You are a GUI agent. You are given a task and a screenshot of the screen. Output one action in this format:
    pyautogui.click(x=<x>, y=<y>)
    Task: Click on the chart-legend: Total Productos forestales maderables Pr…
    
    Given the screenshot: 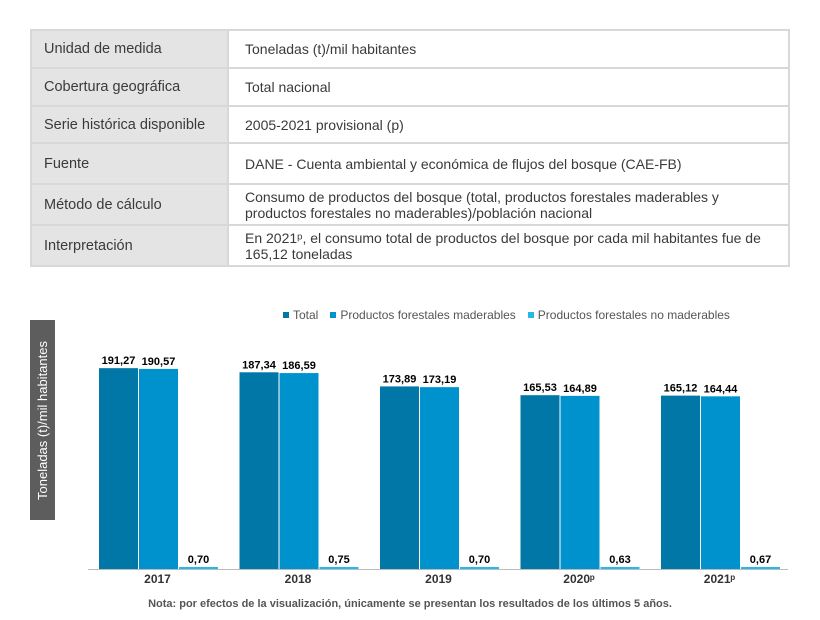 What is the action you would take?
    pyautogui.click(x=512, y=315)
    